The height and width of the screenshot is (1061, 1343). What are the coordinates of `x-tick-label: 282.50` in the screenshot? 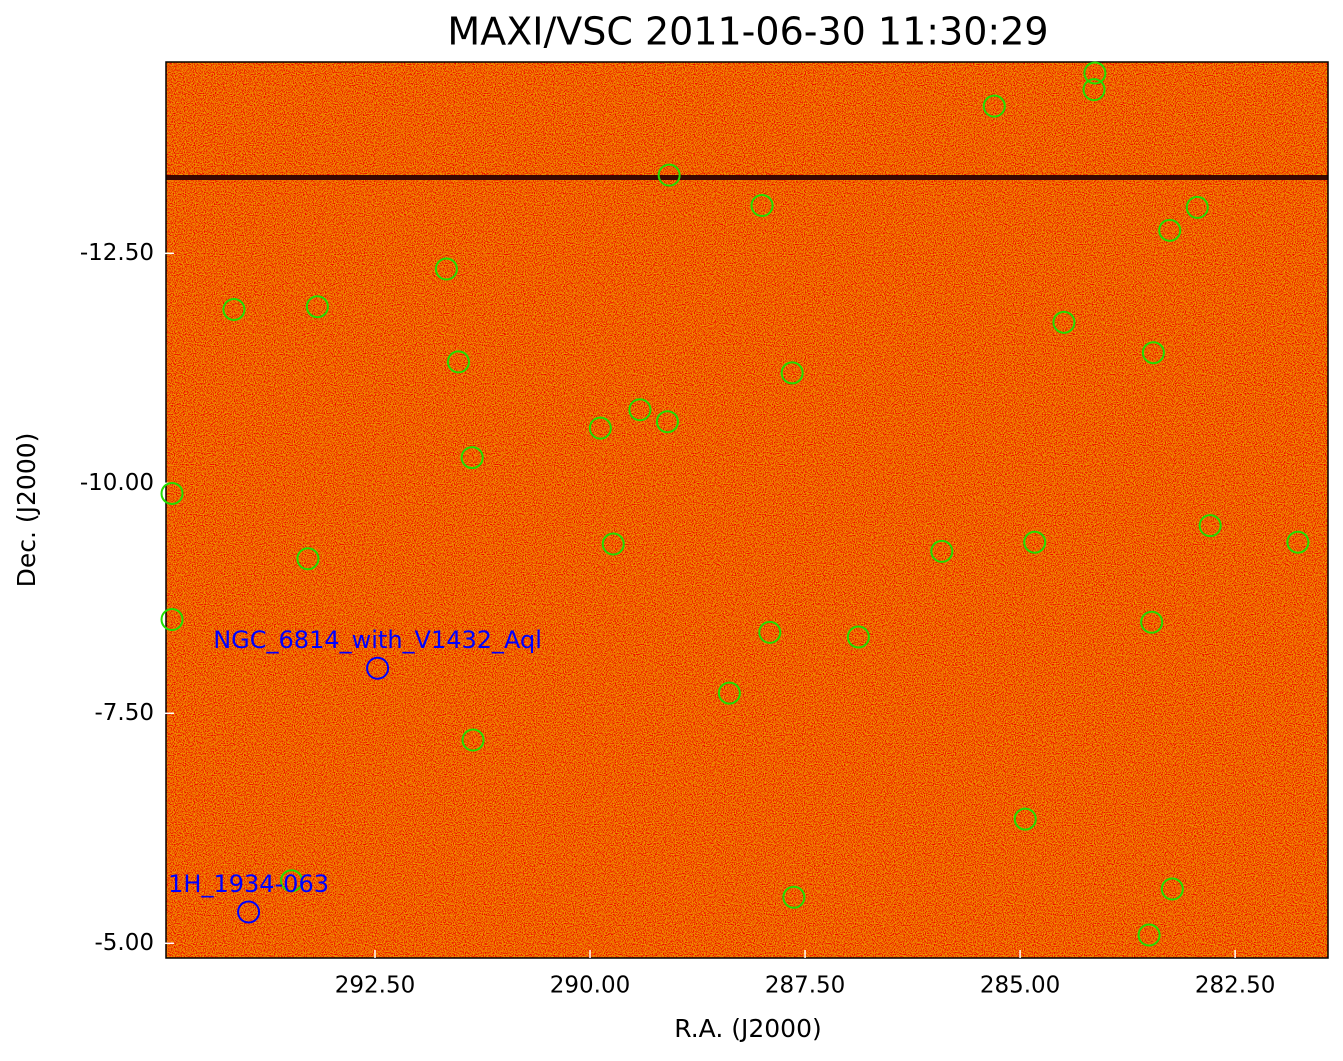 It's located at (1235, 986).